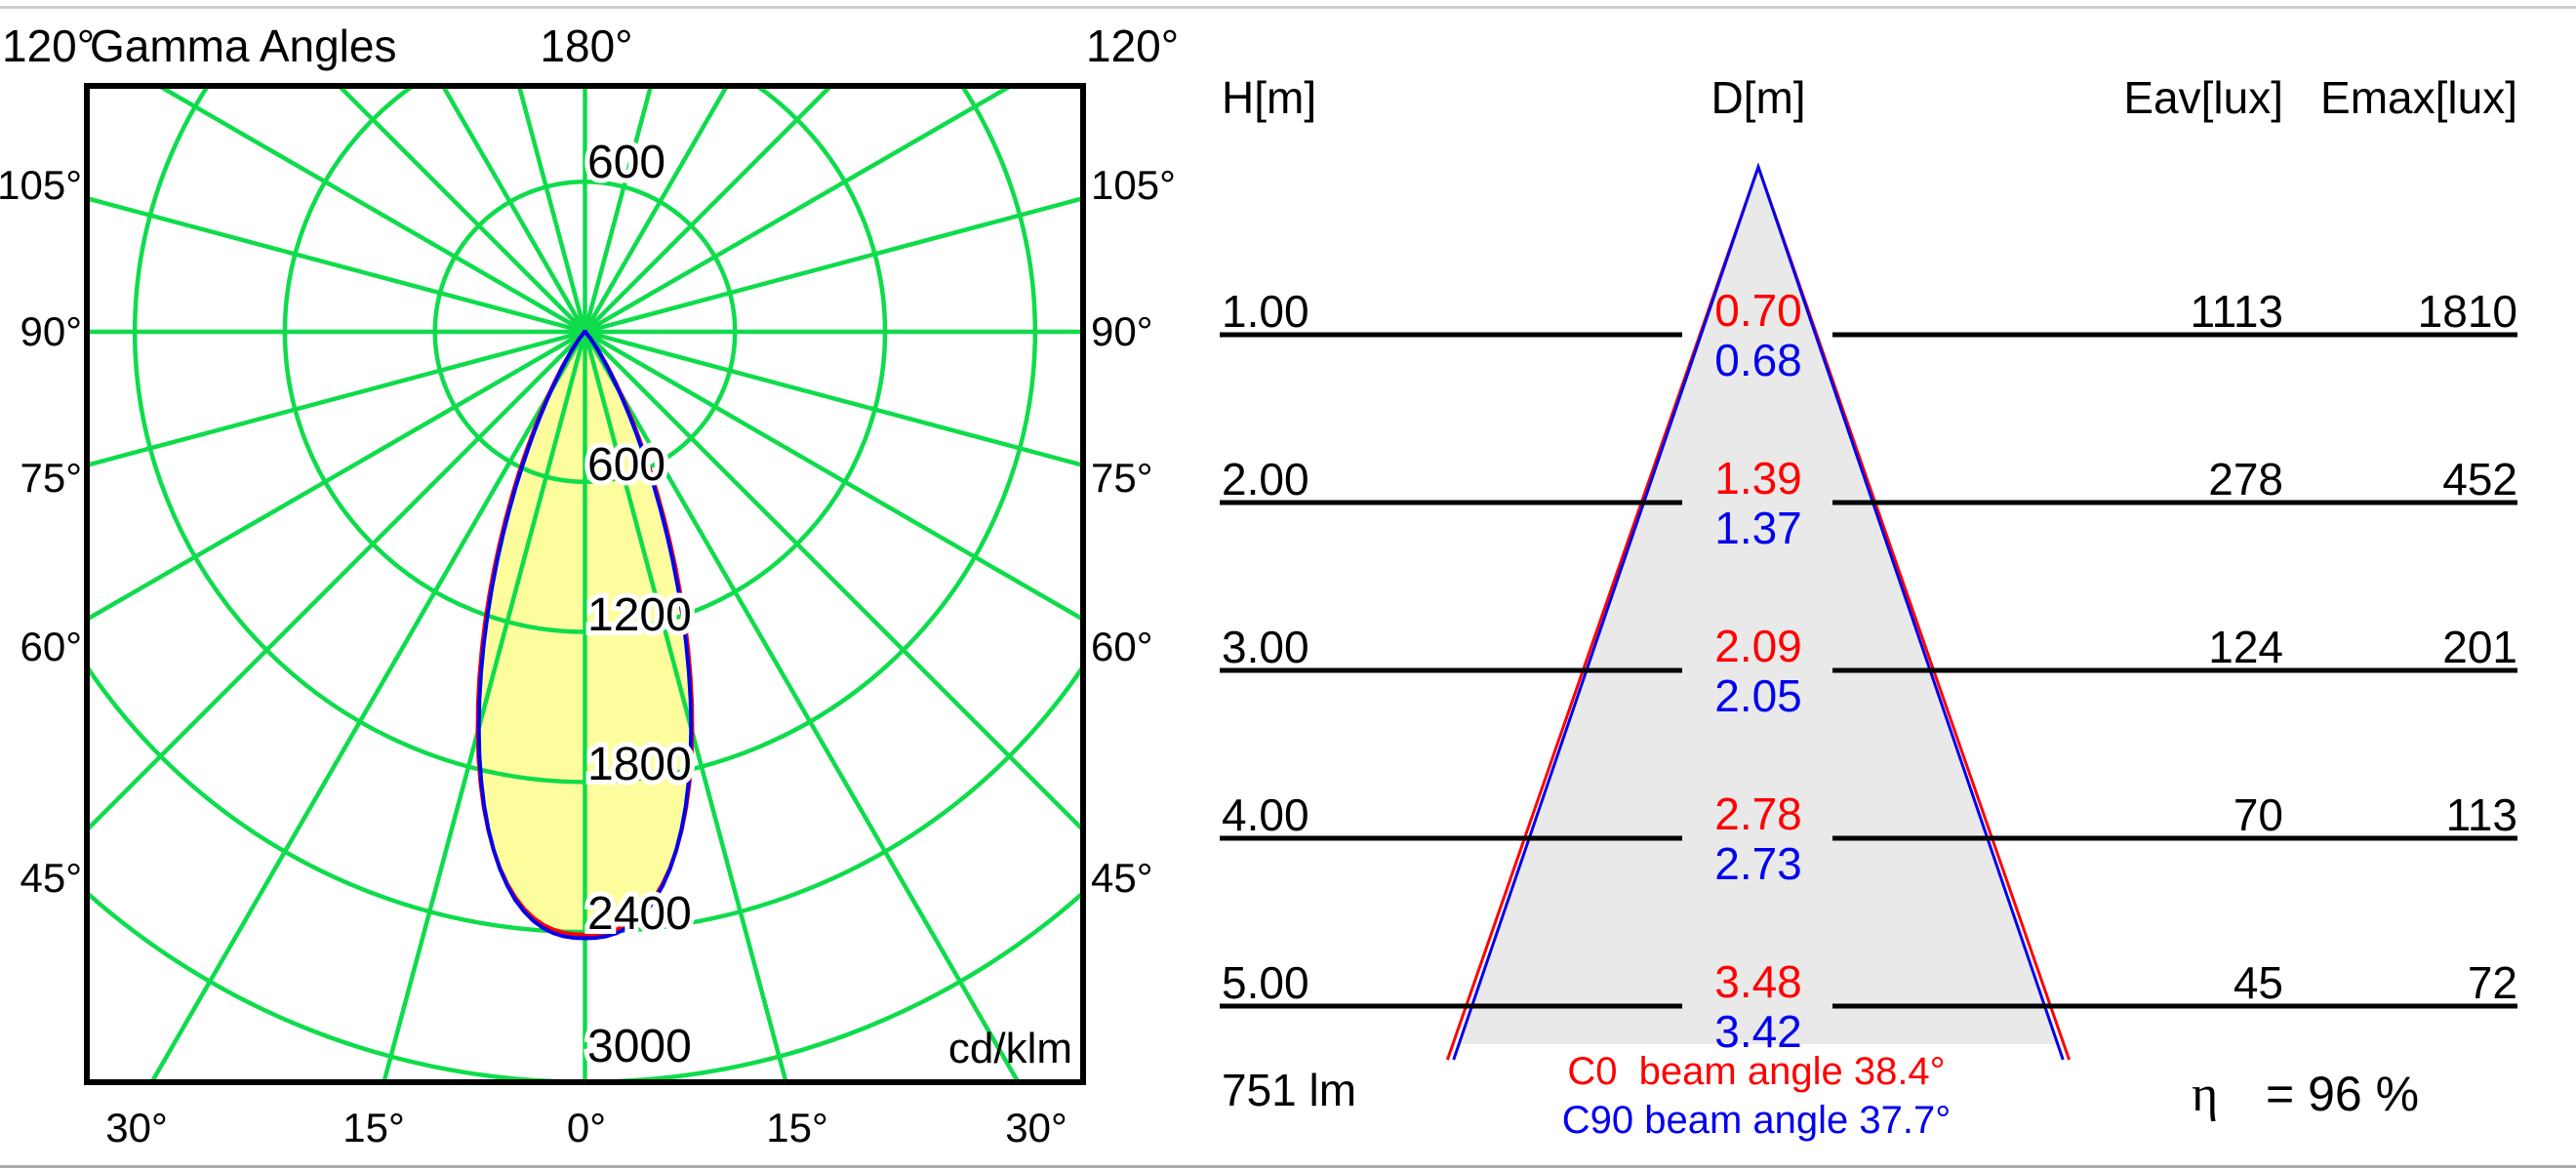 This screenshot has height=1171, width=2576. What do you see at coordinates (586, 1128) in the screenshot?
I see `gamma-label-bottom: 0°` at bounding box center [586, 1128].